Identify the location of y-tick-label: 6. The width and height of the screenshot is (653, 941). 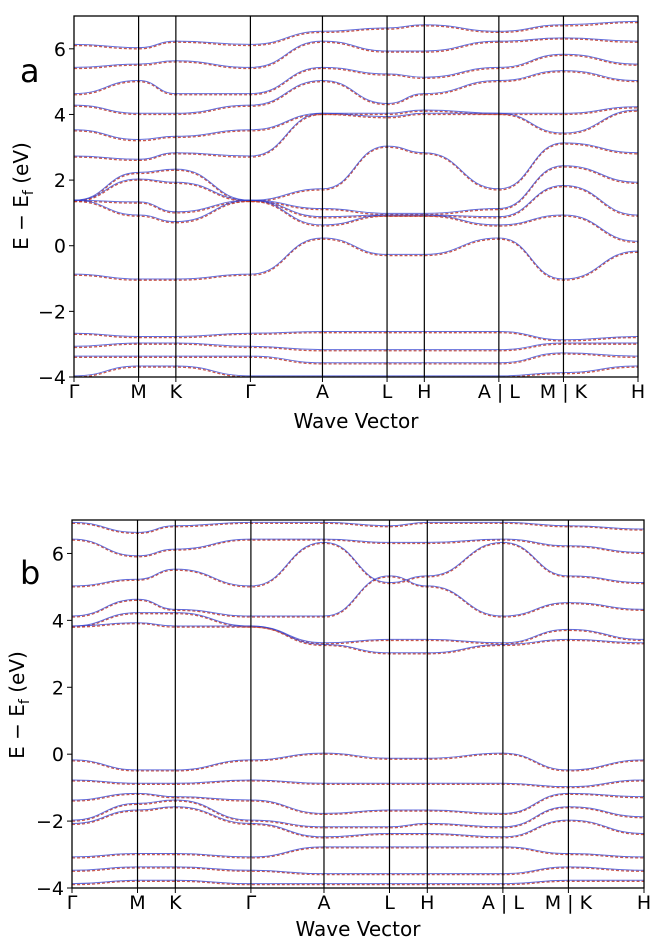
(60, 50).